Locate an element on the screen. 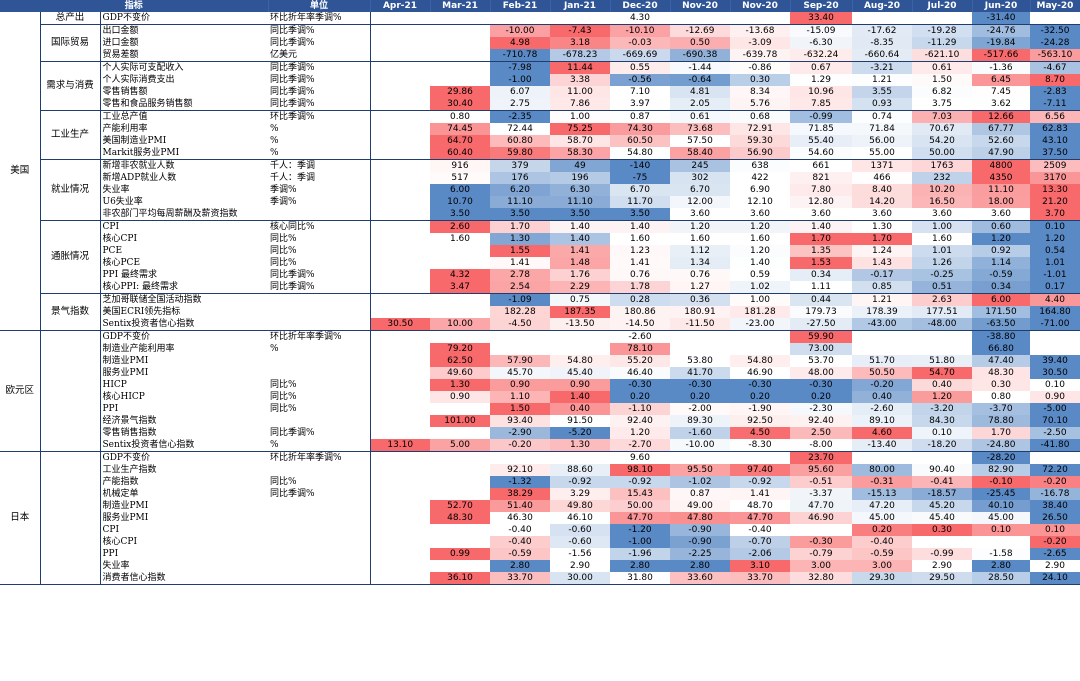 This screenshot has width=1080, height=681. value-cell: 3.50 is located at coordinates (460, 214).